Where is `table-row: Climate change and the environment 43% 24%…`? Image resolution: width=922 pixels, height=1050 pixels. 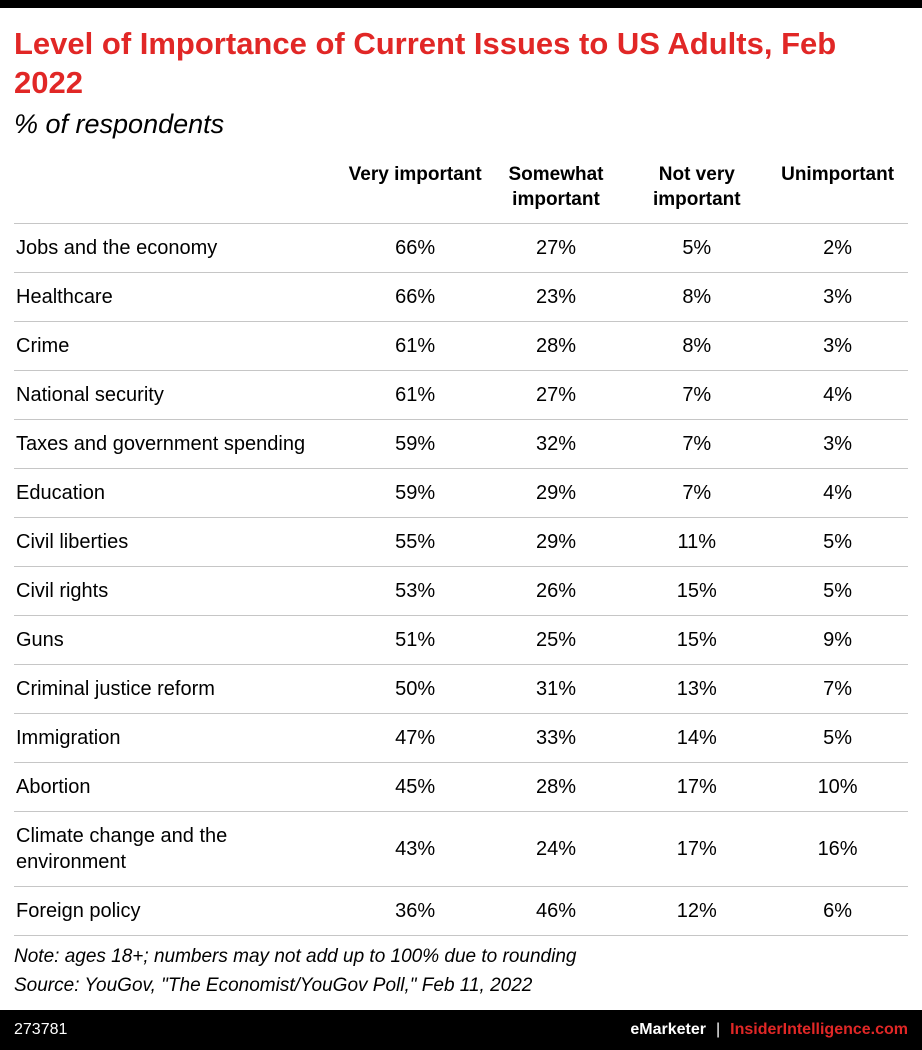 table-row: Climate change and the environment 43% 24%… is located at coordinates (461, 849).